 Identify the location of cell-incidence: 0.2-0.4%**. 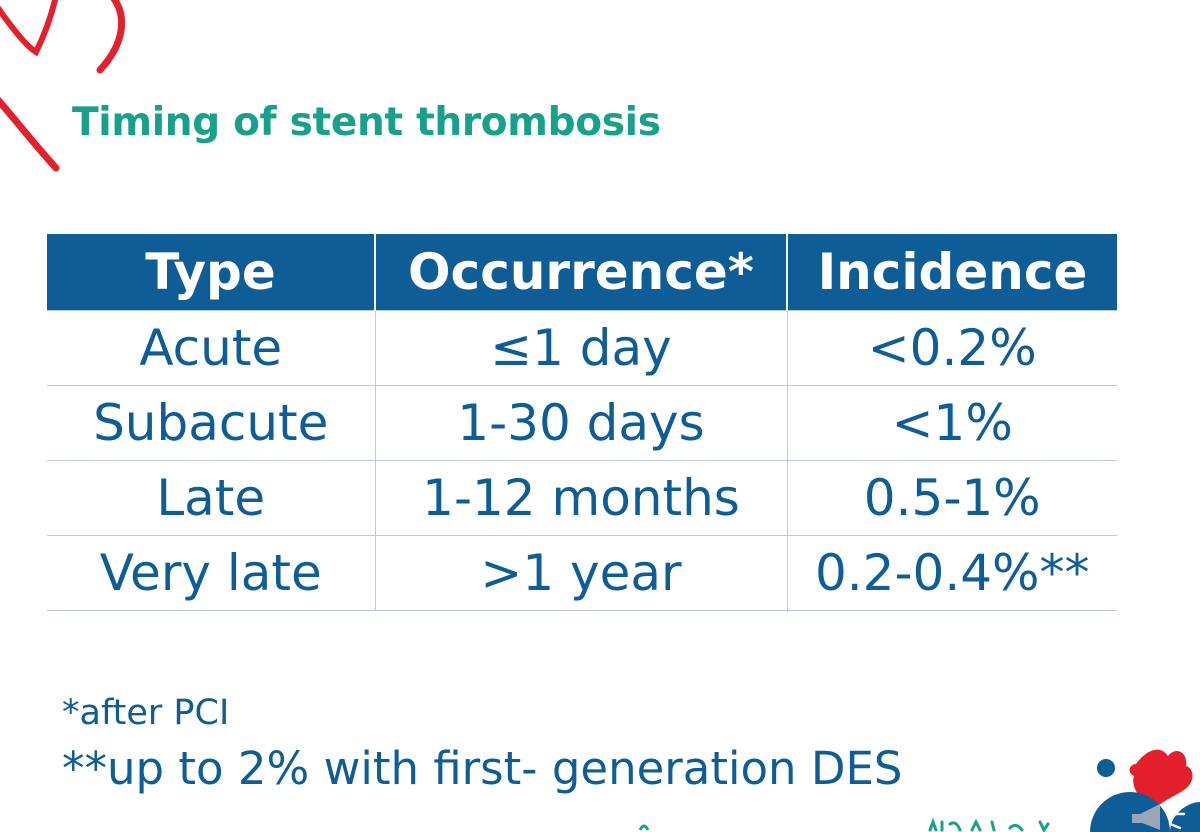
(951, 573).